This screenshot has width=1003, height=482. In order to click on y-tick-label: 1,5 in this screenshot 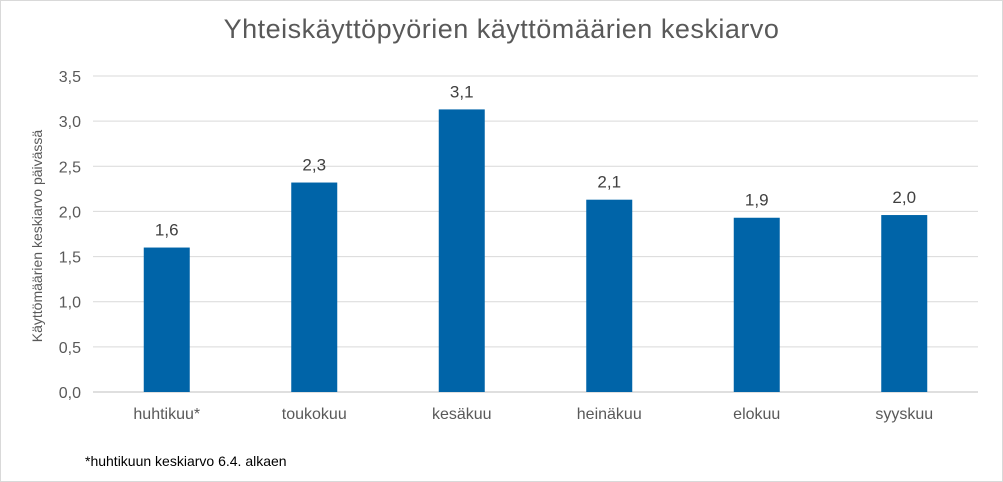, I will do `click(70, 258)`.